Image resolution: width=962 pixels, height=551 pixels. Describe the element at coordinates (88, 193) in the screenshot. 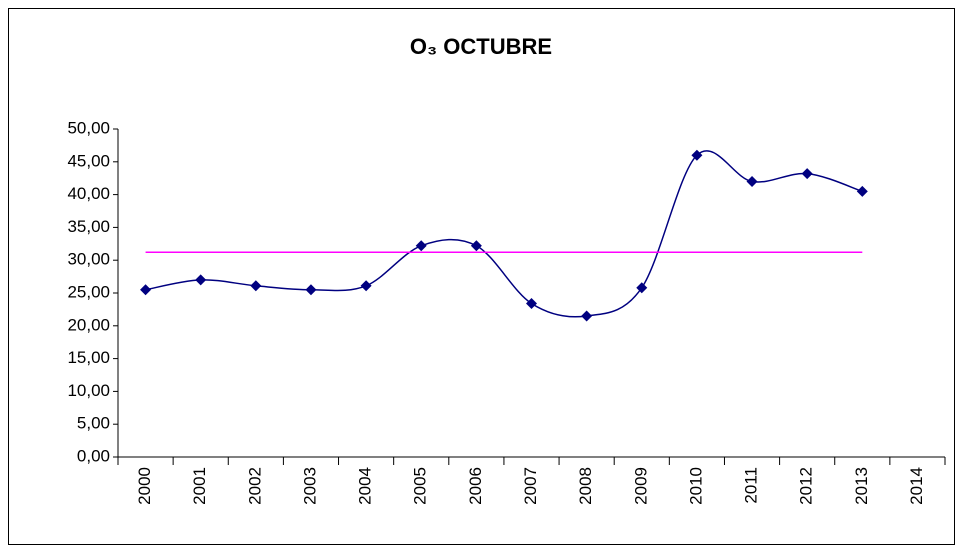

I see `y-tick-label: 40,00` at that location.